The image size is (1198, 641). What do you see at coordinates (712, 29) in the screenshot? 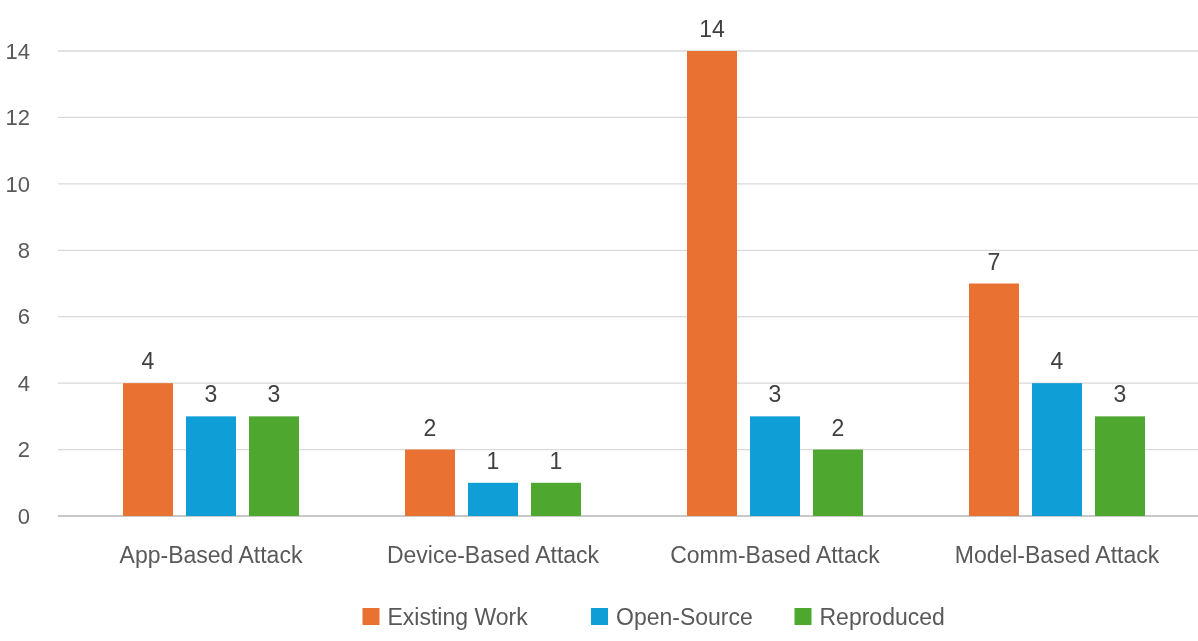
I see `data-label: 14` at bounding box center [712, 29].